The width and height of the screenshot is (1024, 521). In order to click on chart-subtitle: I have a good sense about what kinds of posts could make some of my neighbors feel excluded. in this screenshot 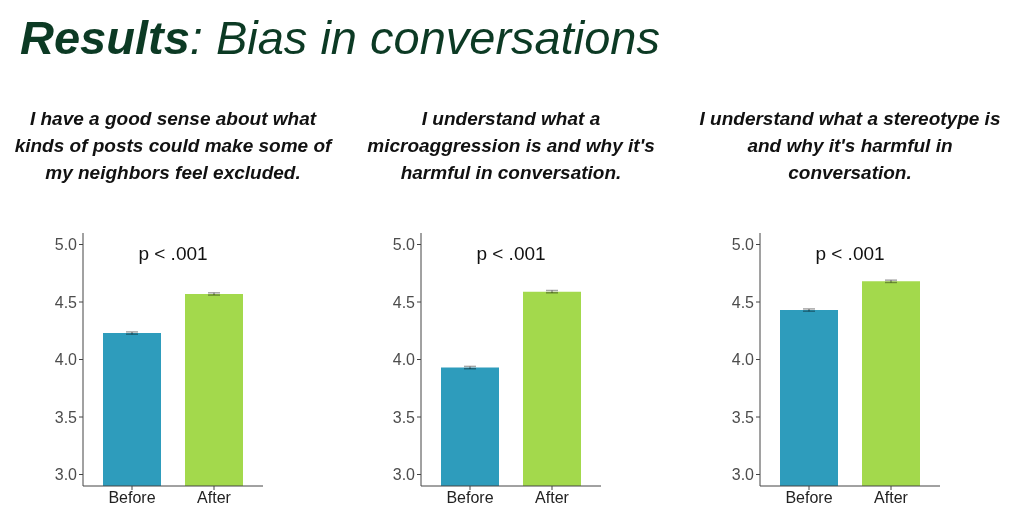, I will do `click(173, 146)`.